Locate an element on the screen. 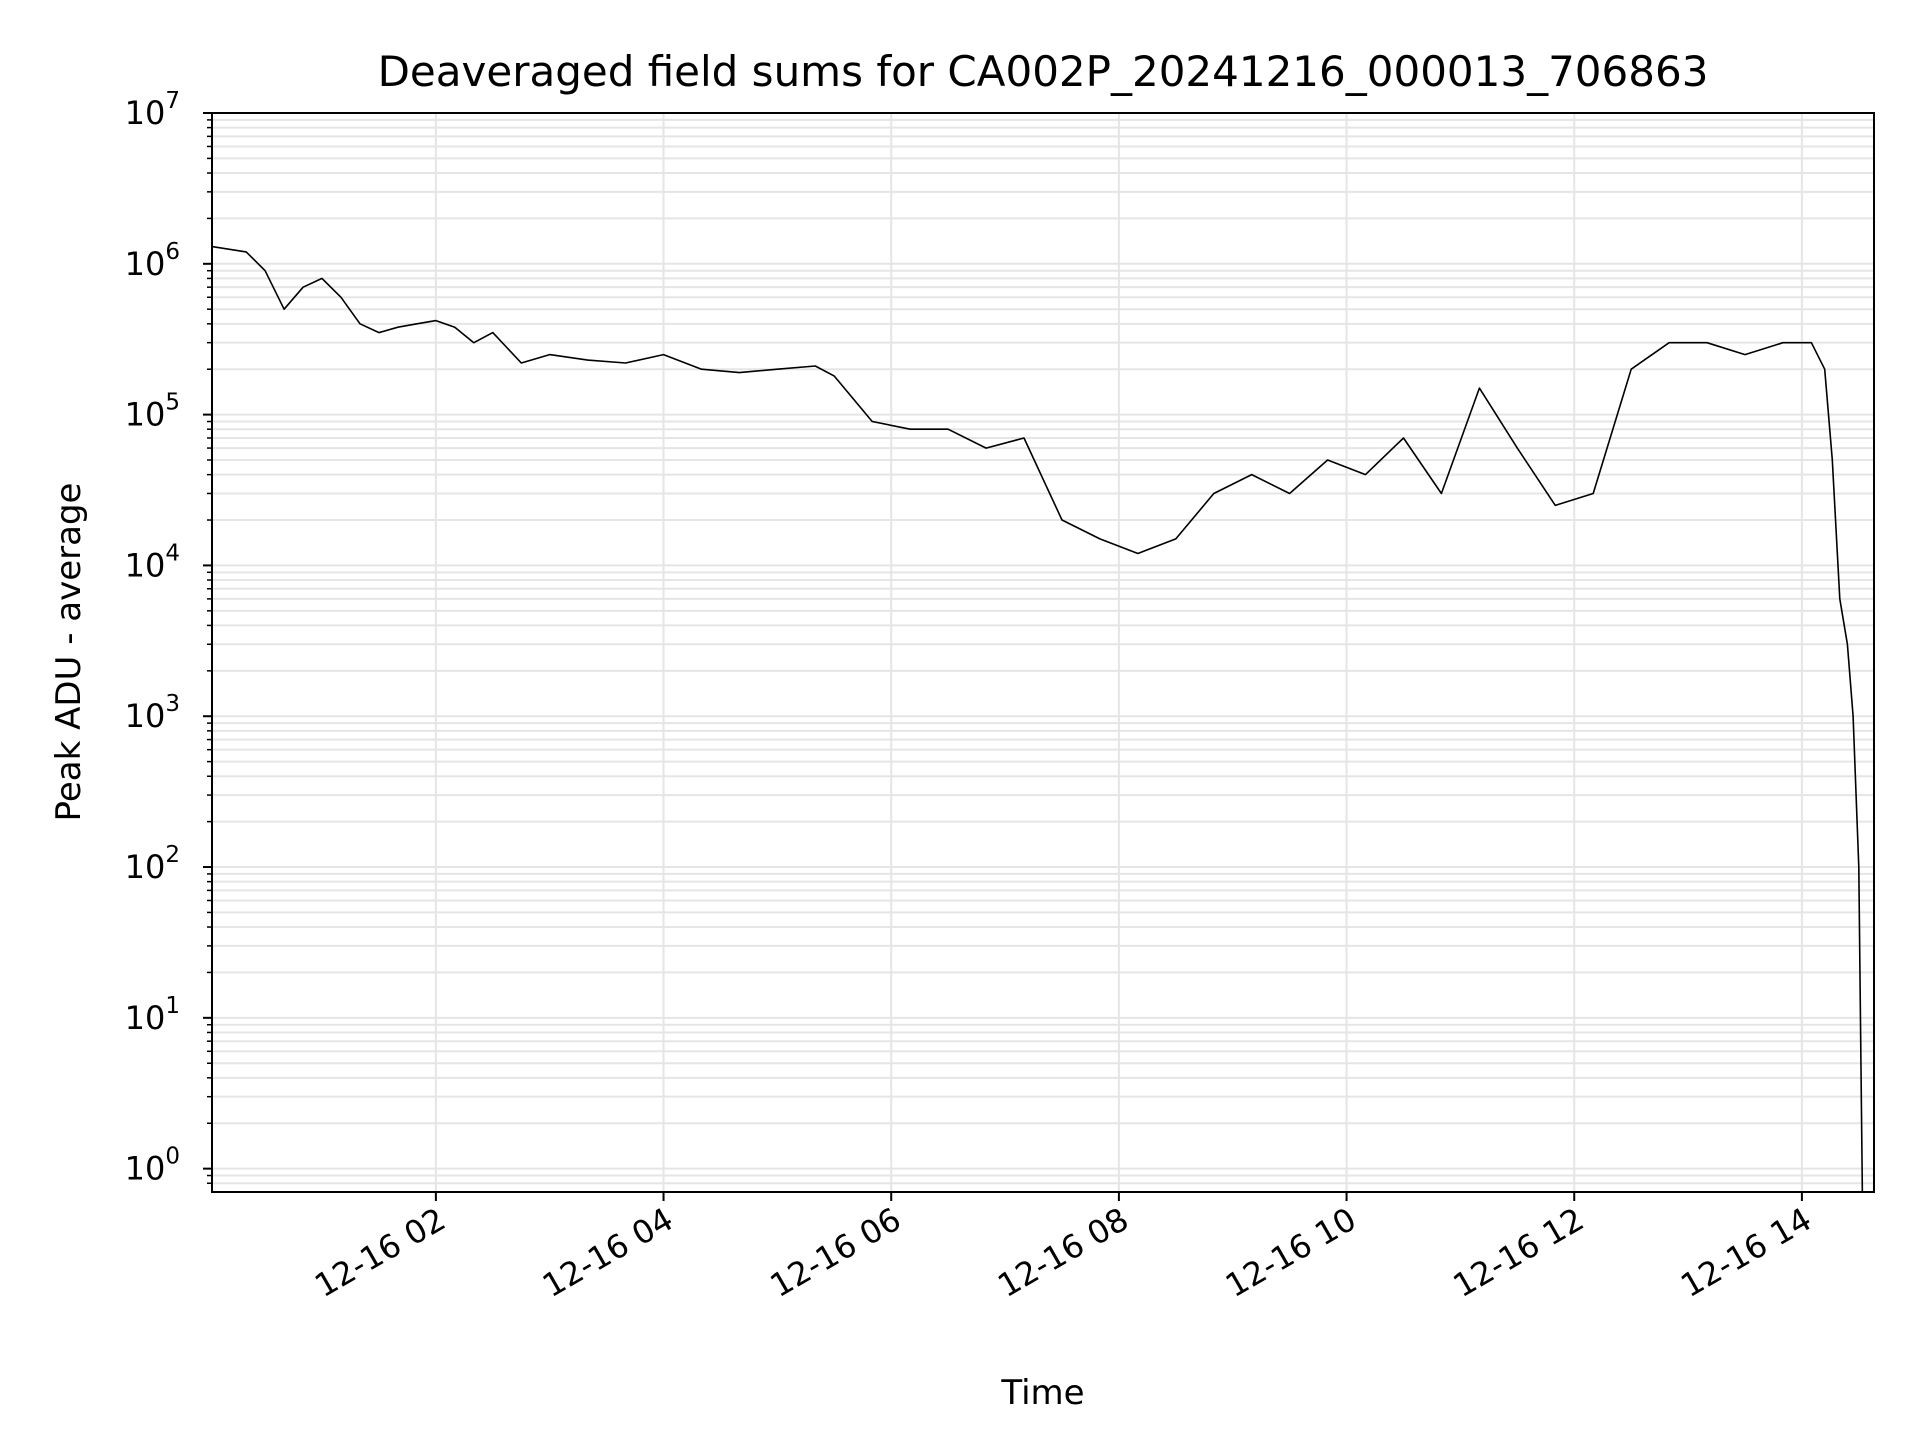 The image size is (1920, 1440). y-tick-label: 10³ is located at coordinates (152, 713).